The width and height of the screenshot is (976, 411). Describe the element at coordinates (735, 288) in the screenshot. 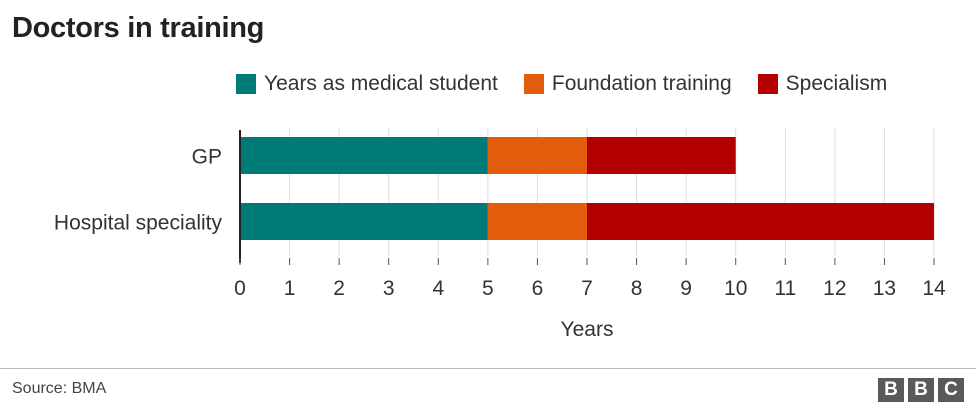

I see `x-tick-label: 10` at that location.